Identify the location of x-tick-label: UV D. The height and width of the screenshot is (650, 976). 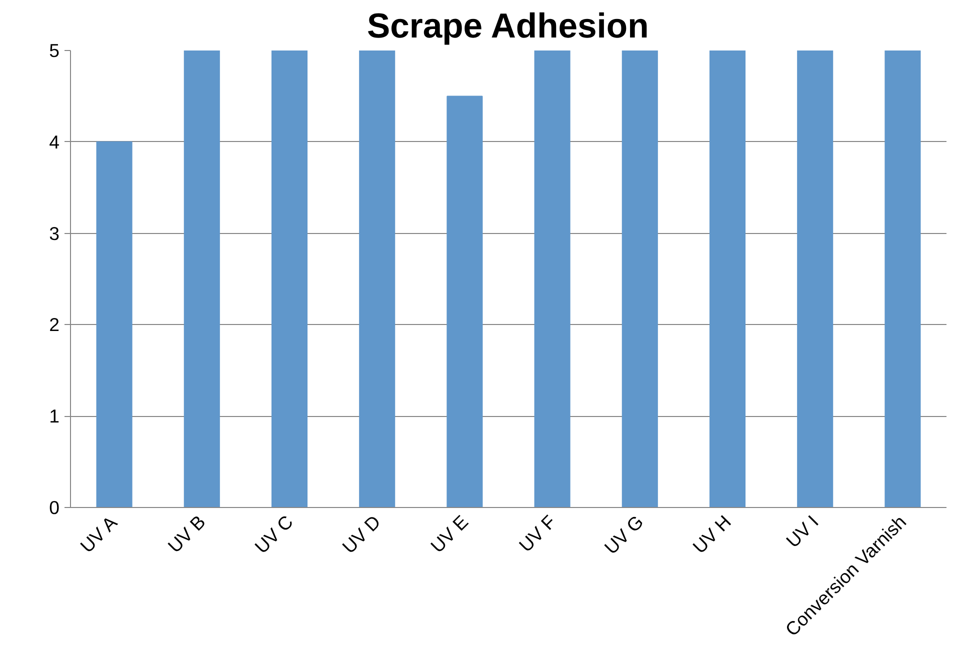
(361, 534).